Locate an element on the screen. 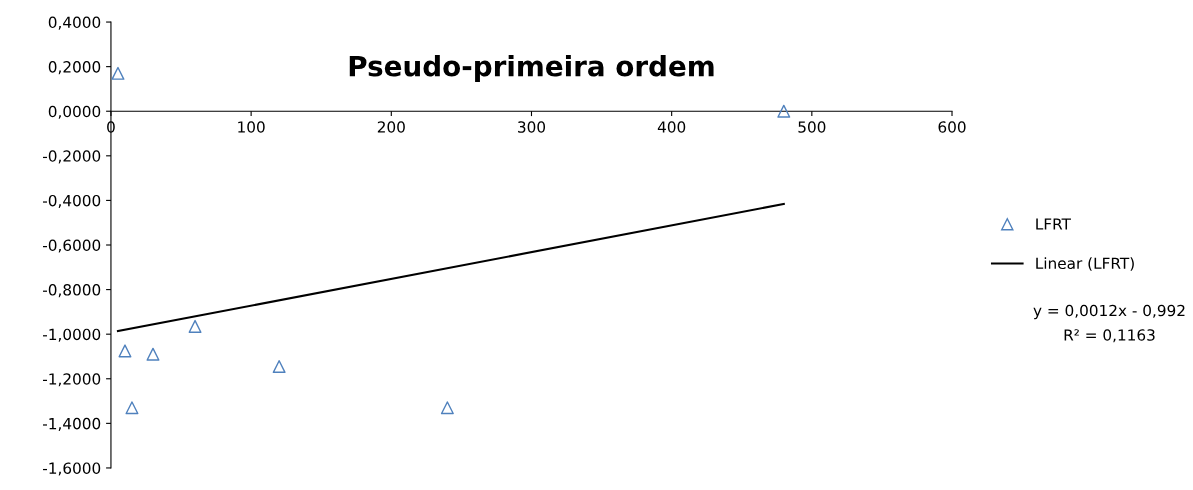  y-tick-label: -0,2000 is located at coordinates (72, 157).